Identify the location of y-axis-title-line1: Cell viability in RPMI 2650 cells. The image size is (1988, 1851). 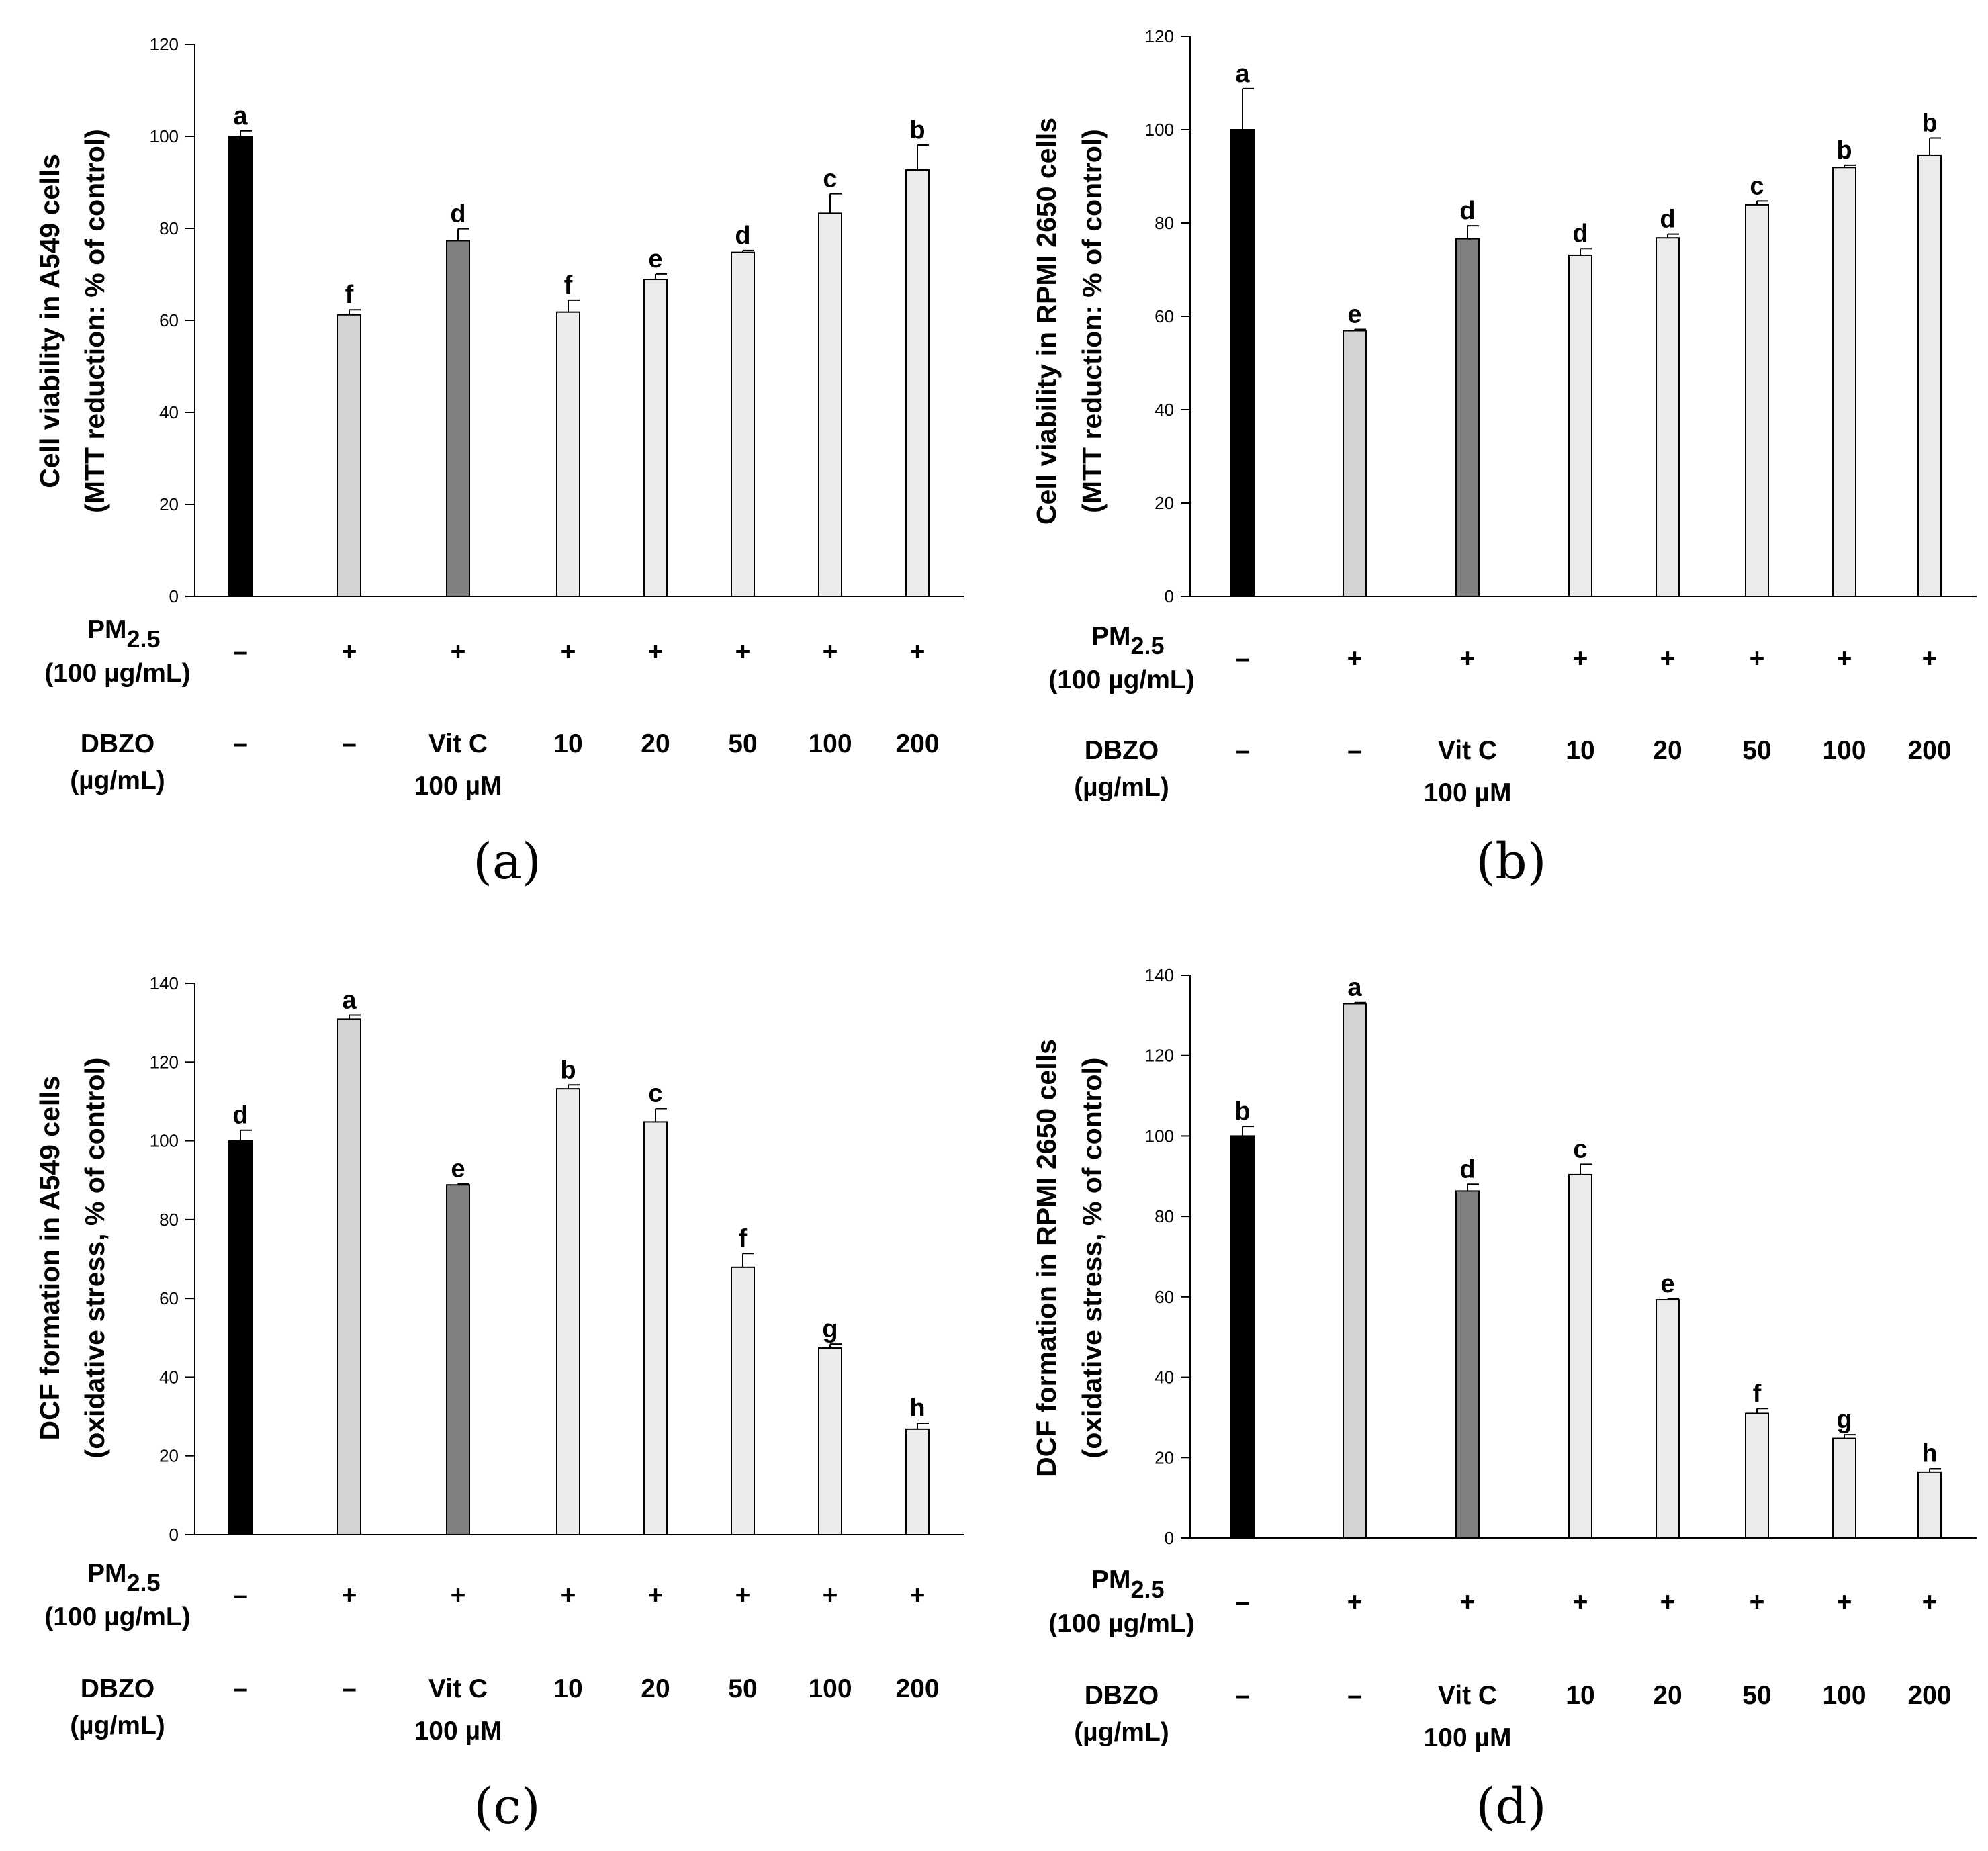
(1046, 321).